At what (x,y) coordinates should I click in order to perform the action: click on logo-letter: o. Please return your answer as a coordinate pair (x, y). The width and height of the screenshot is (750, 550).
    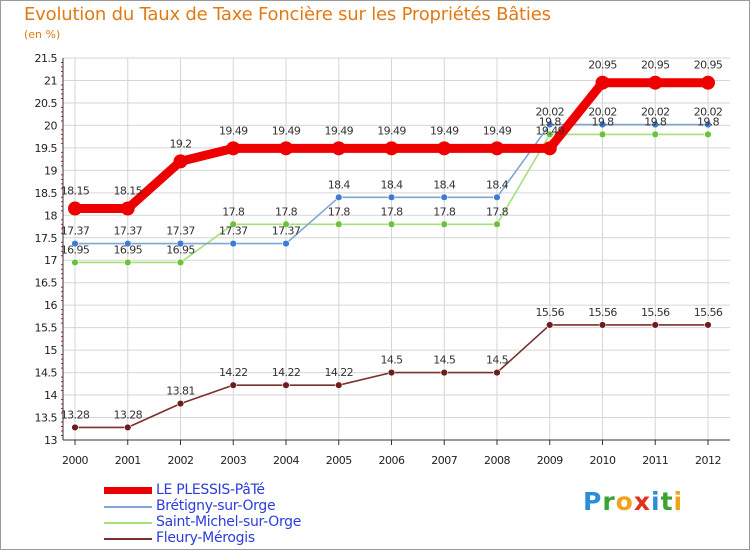
    Looking at the image, I should click on (624, 501).